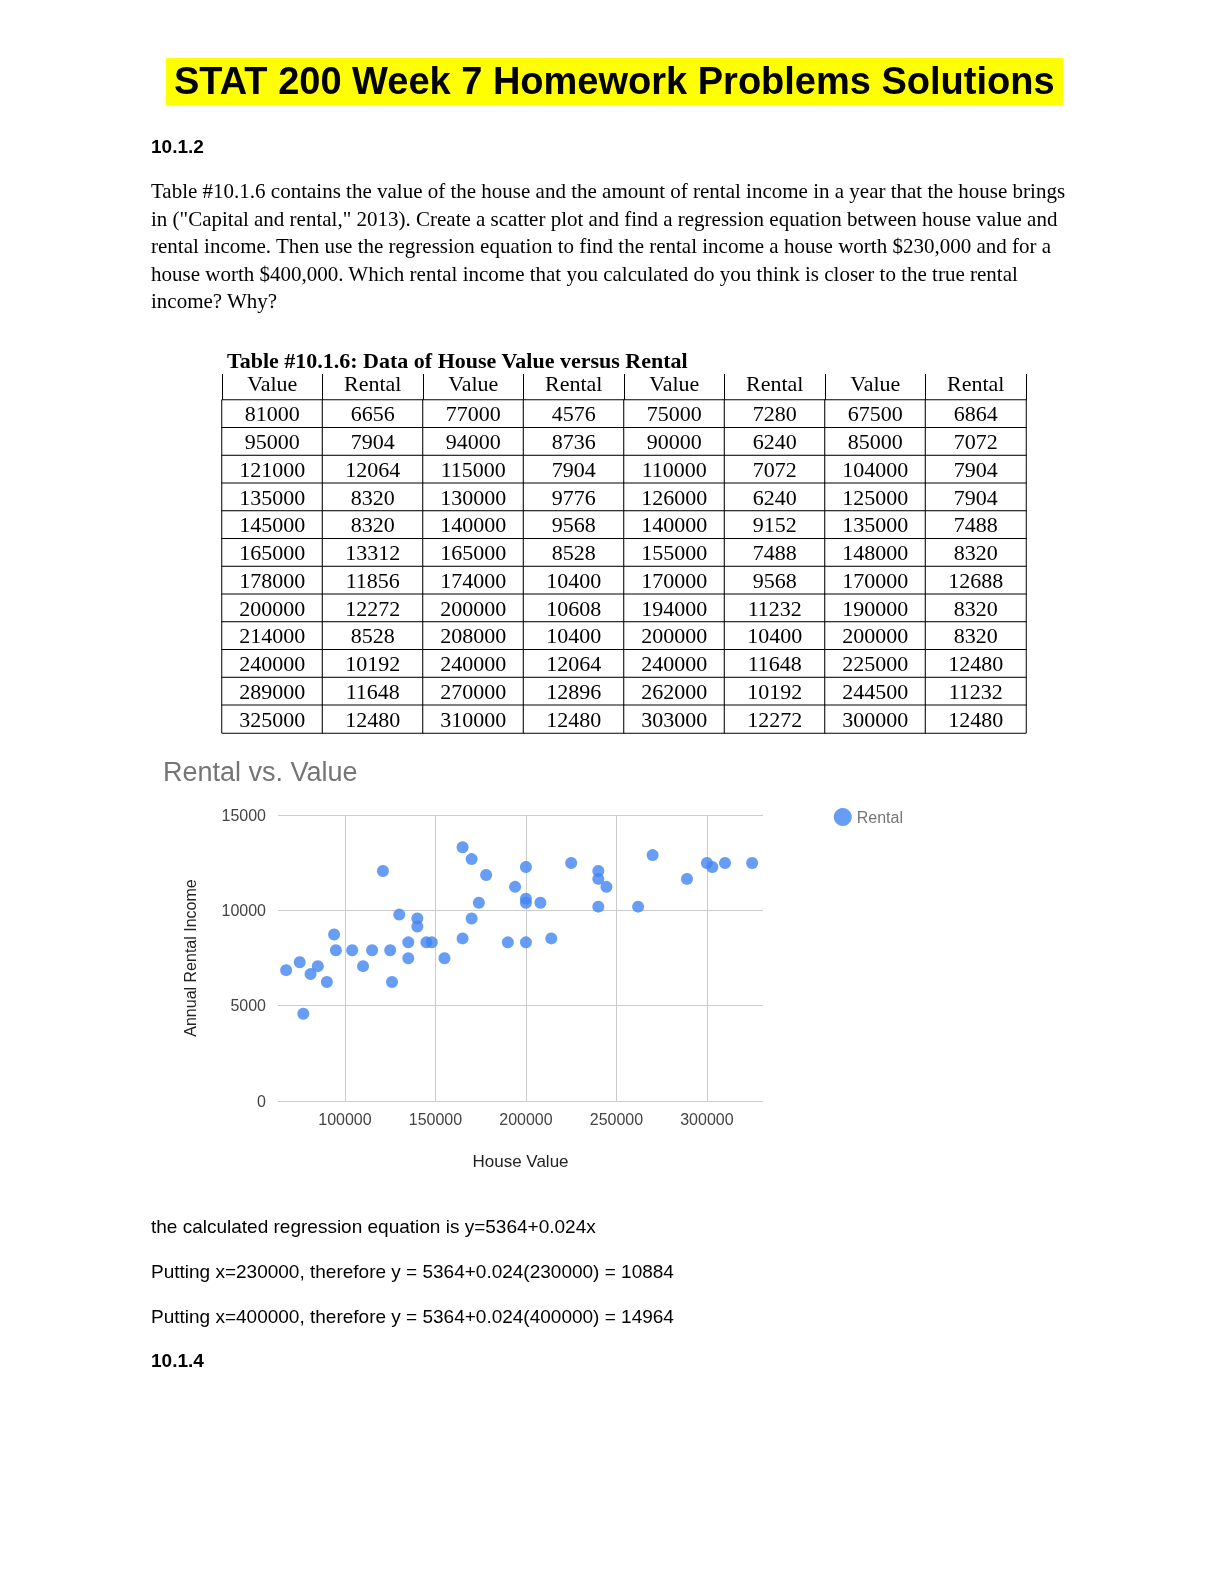  What do you see at coordinates (774, 497) in the screenshot?
I see `data-label: 6240` at bounding box center [774, 497].